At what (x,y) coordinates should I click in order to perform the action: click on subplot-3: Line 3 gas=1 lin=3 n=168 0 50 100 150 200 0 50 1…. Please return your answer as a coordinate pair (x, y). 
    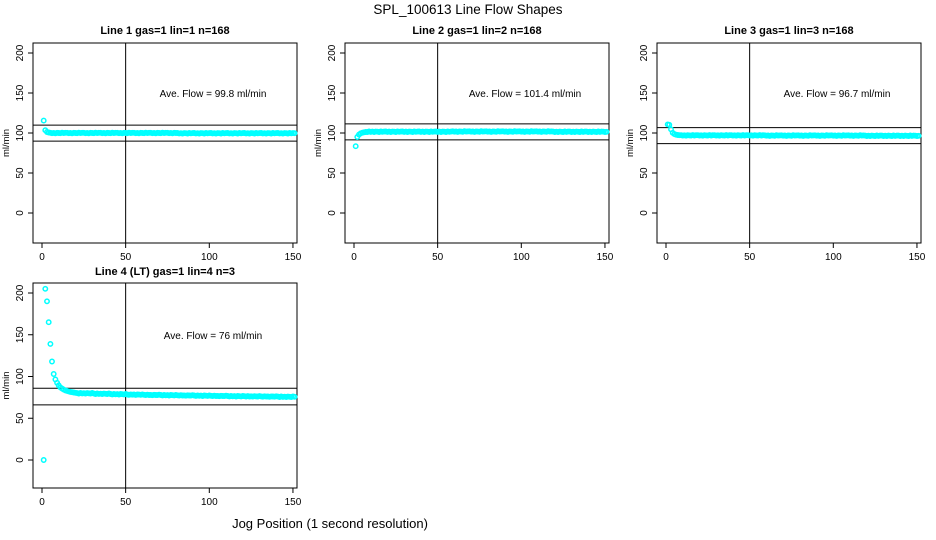
    Looking at the image, I should click on (775, 144).